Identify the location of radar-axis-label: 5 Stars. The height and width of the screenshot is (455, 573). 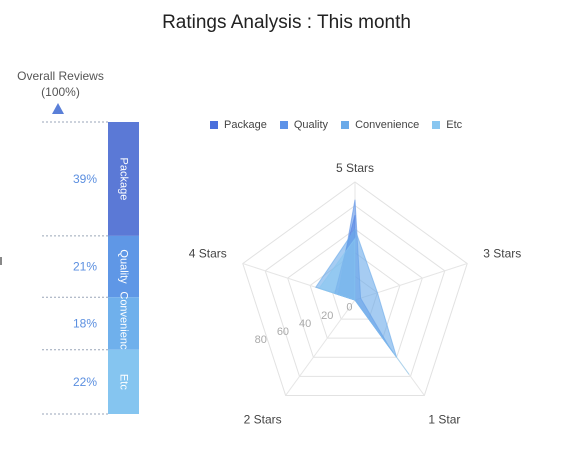
(355, 168).